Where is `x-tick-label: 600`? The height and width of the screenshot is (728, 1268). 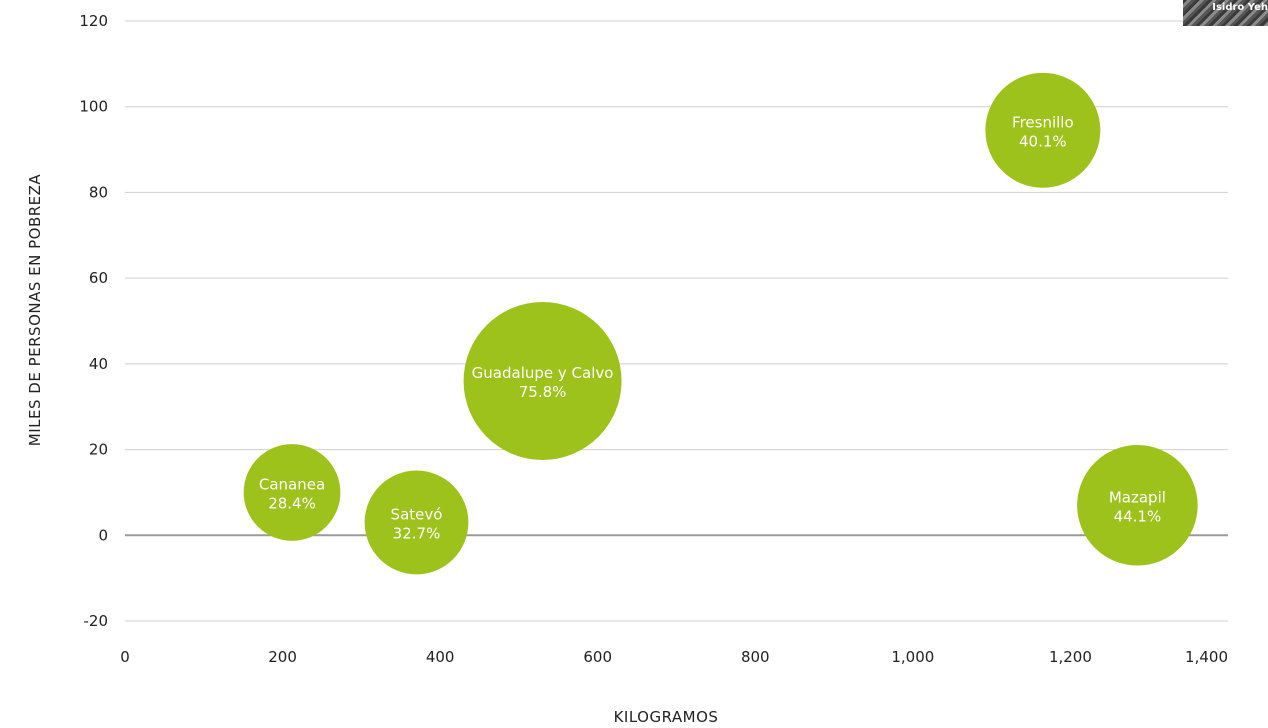
x-tick-label: 600 is located at coordinates (597, 657).